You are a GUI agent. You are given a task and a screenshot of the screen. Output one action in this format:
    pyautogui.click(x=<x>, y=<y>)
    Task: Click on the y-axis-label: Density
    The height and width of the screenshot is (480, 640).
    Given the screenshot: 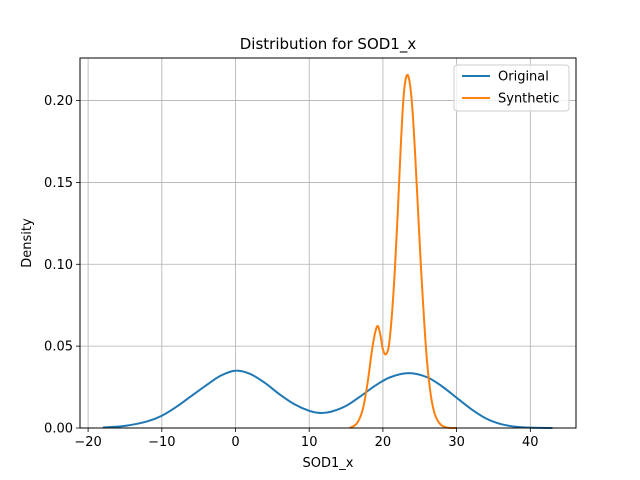 What is the action you would take?
    pyautogui.click(x=27, y=243)
    